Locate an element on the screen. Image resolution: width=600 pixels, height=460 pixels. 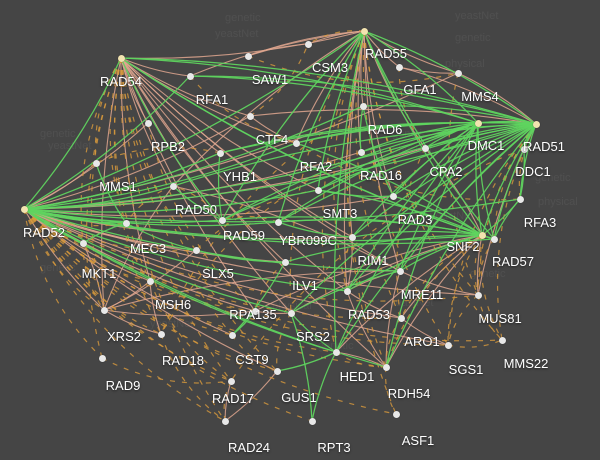
network-node-xrs2 is located at coordinates (104, 310).